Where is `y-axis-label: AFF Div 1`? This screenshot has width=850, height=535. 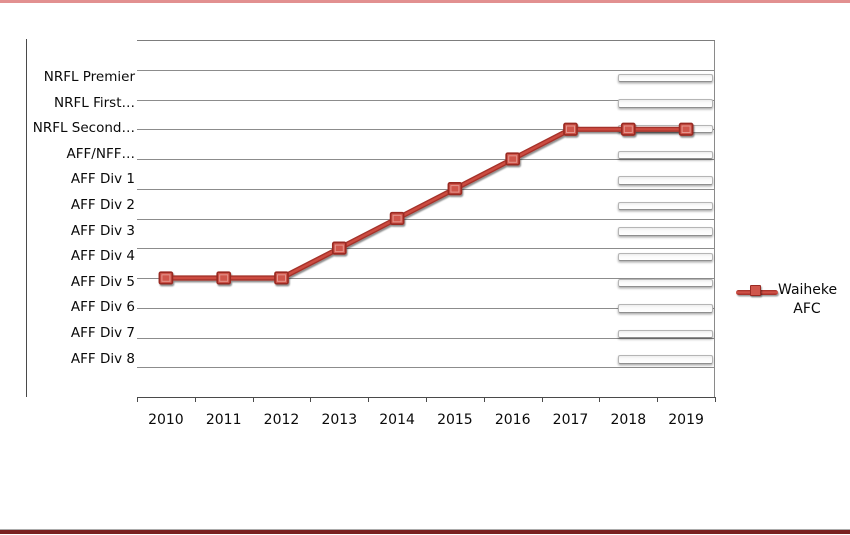 y-axis-label: AFF Div 1 is located at coordinates (102, 179).